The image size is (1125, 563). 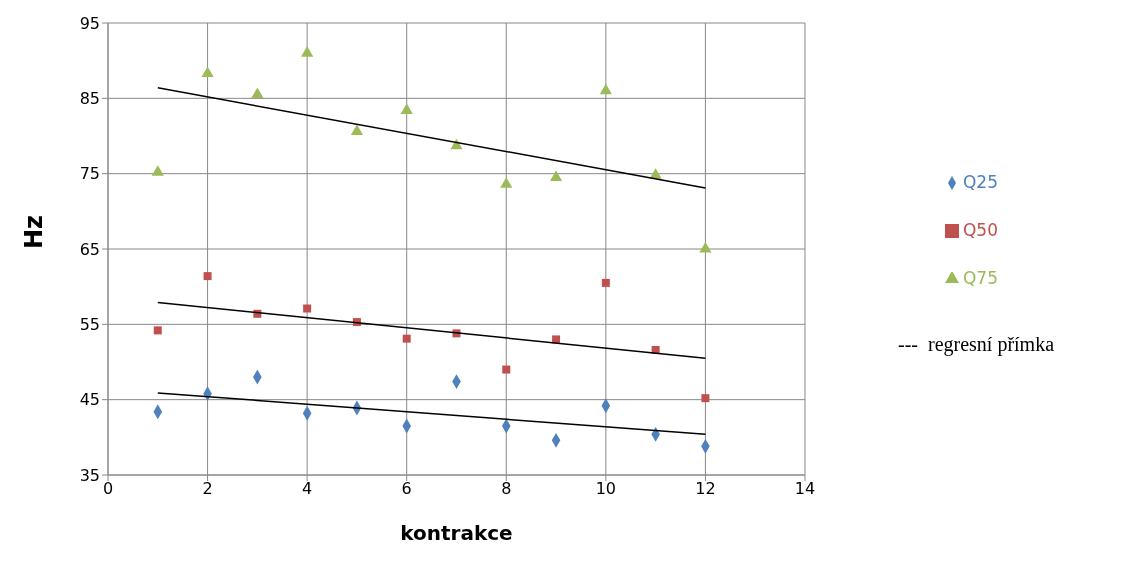 What do you see at coordinates (456, 533) in the screenshot?
I see `x-axis-title: kontrakce` at bounding box center [456, 533].